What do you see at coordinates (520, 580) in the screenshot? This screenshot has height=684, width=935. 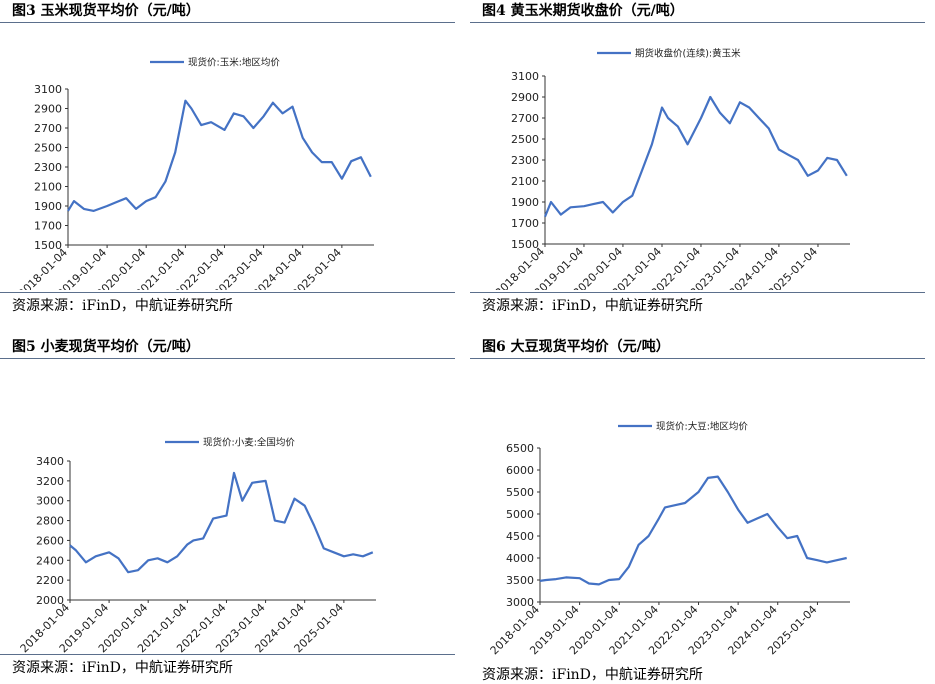 I see `y-tick-label: 3500` at bounding box center [520, 580].